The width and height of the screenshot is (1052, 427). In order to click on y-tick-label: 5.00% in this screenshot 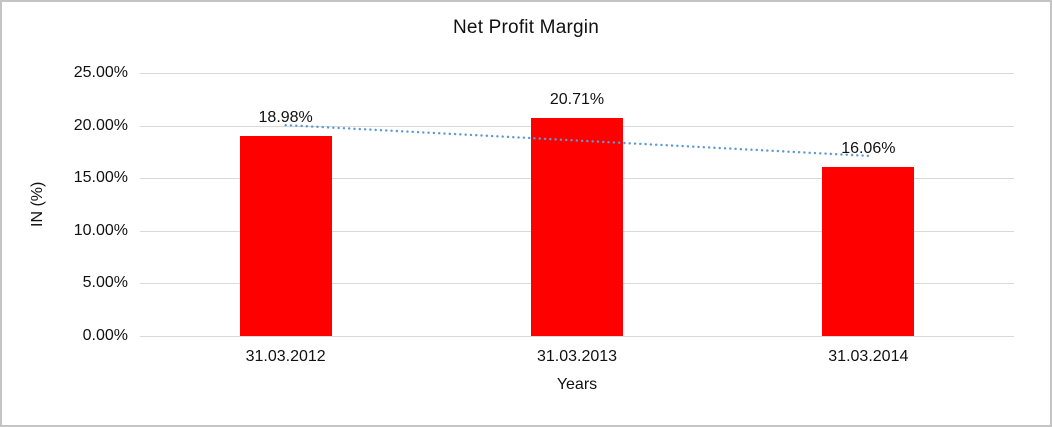, I will do `click(105, 283)`.